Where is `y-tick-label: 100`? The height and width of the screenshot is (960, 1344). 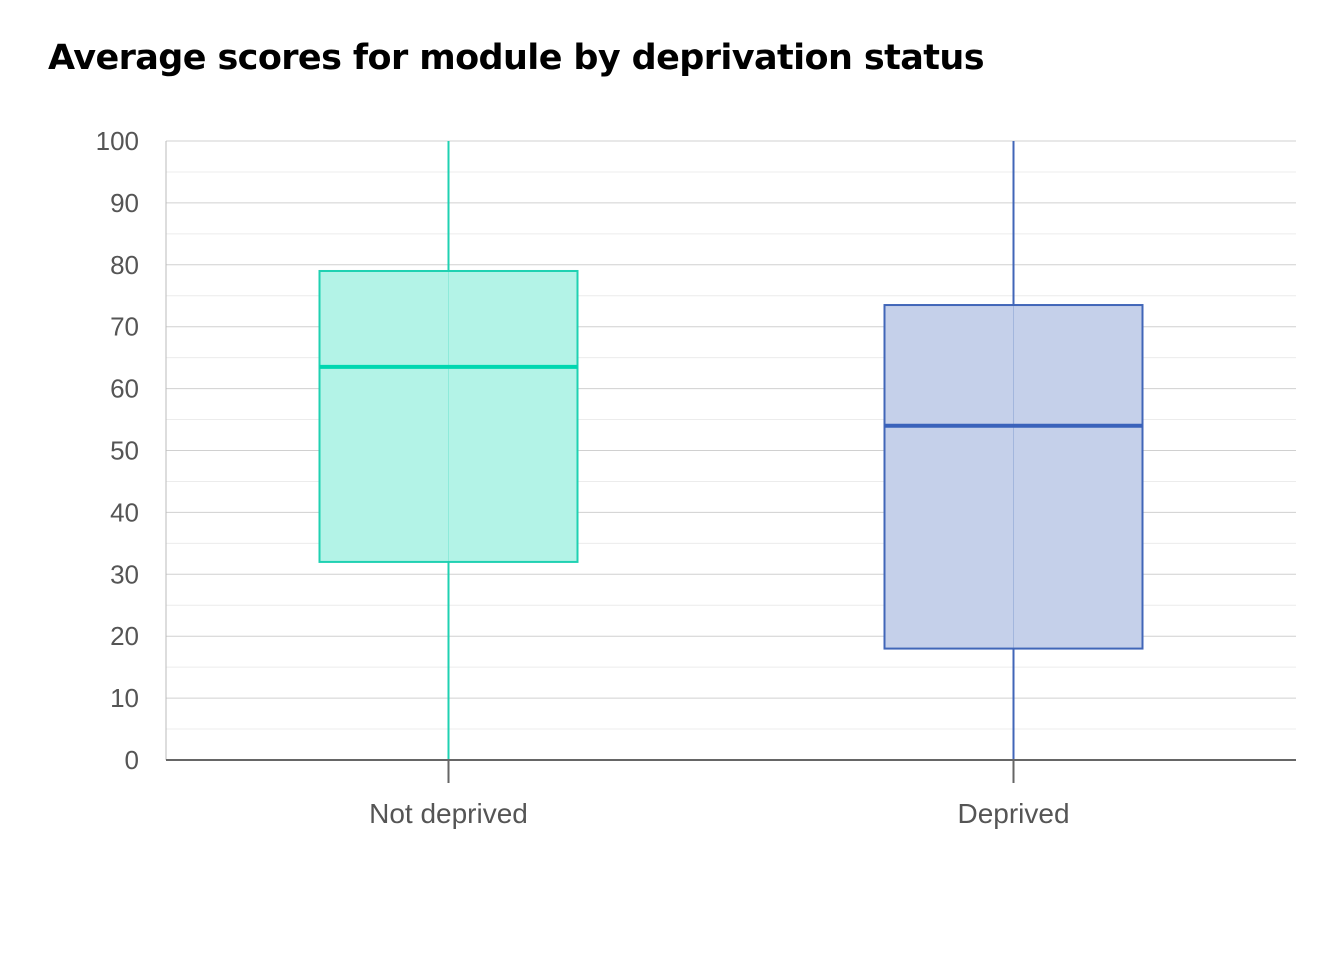
y-tick-label: 100 is located at coordinates (117, 141).